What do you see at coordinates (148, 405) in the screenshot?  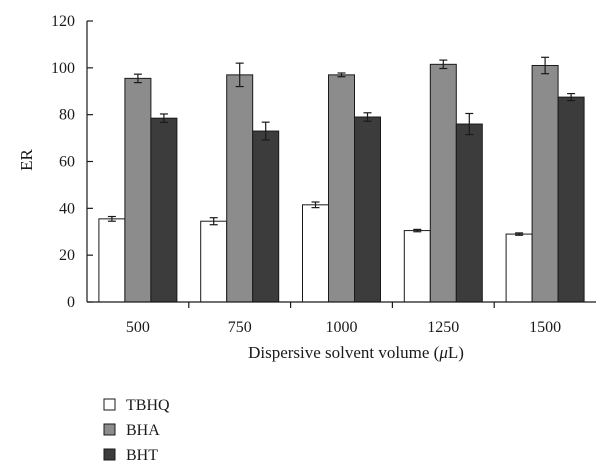 I see `legend-label-tbhq: TBHQ` at bounding box center [148, 405].